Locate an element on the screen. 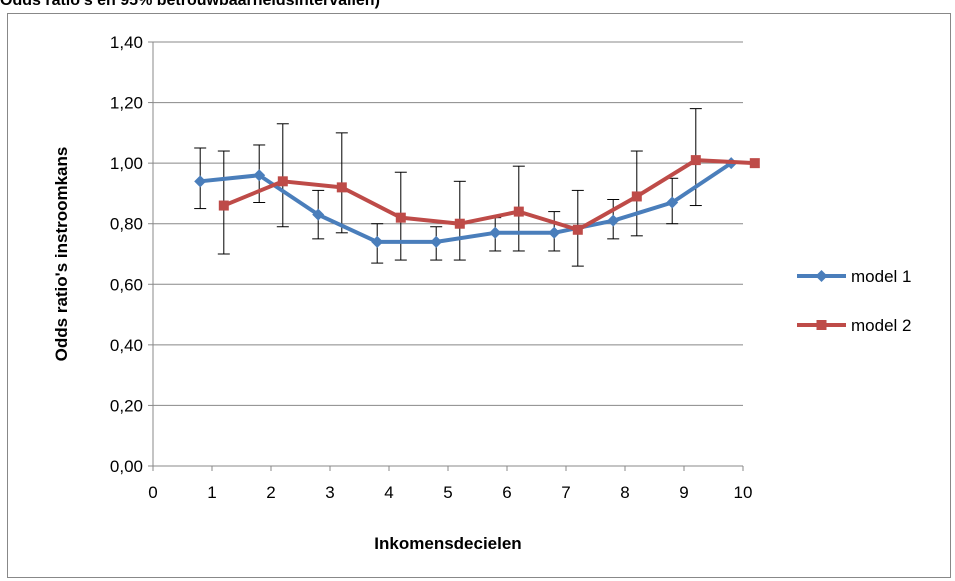 The height and width of the screenshot is (581, 955). x-tick-label: 10 is located at coordinates (743, 492).